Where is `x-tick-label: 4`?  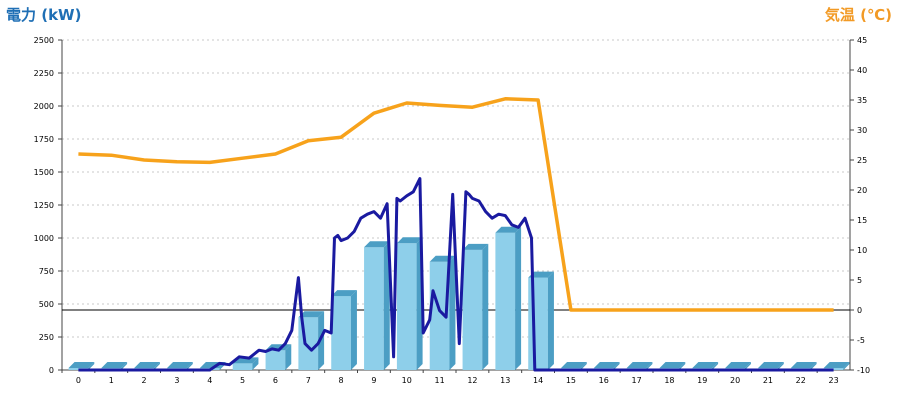 x-tick-label: 4 is located at coordinates (209, 380).